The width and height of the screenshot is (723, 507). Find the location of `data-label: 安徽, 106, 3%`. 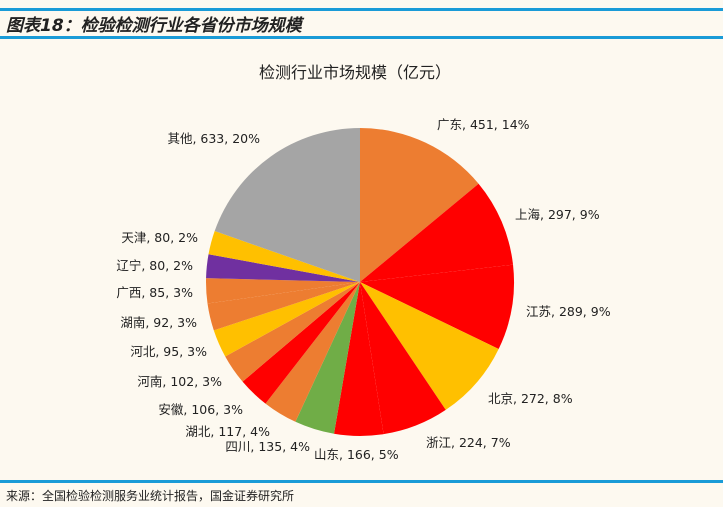

data-label: 安徽, 106, 3% is located at coordinates (200, 409).